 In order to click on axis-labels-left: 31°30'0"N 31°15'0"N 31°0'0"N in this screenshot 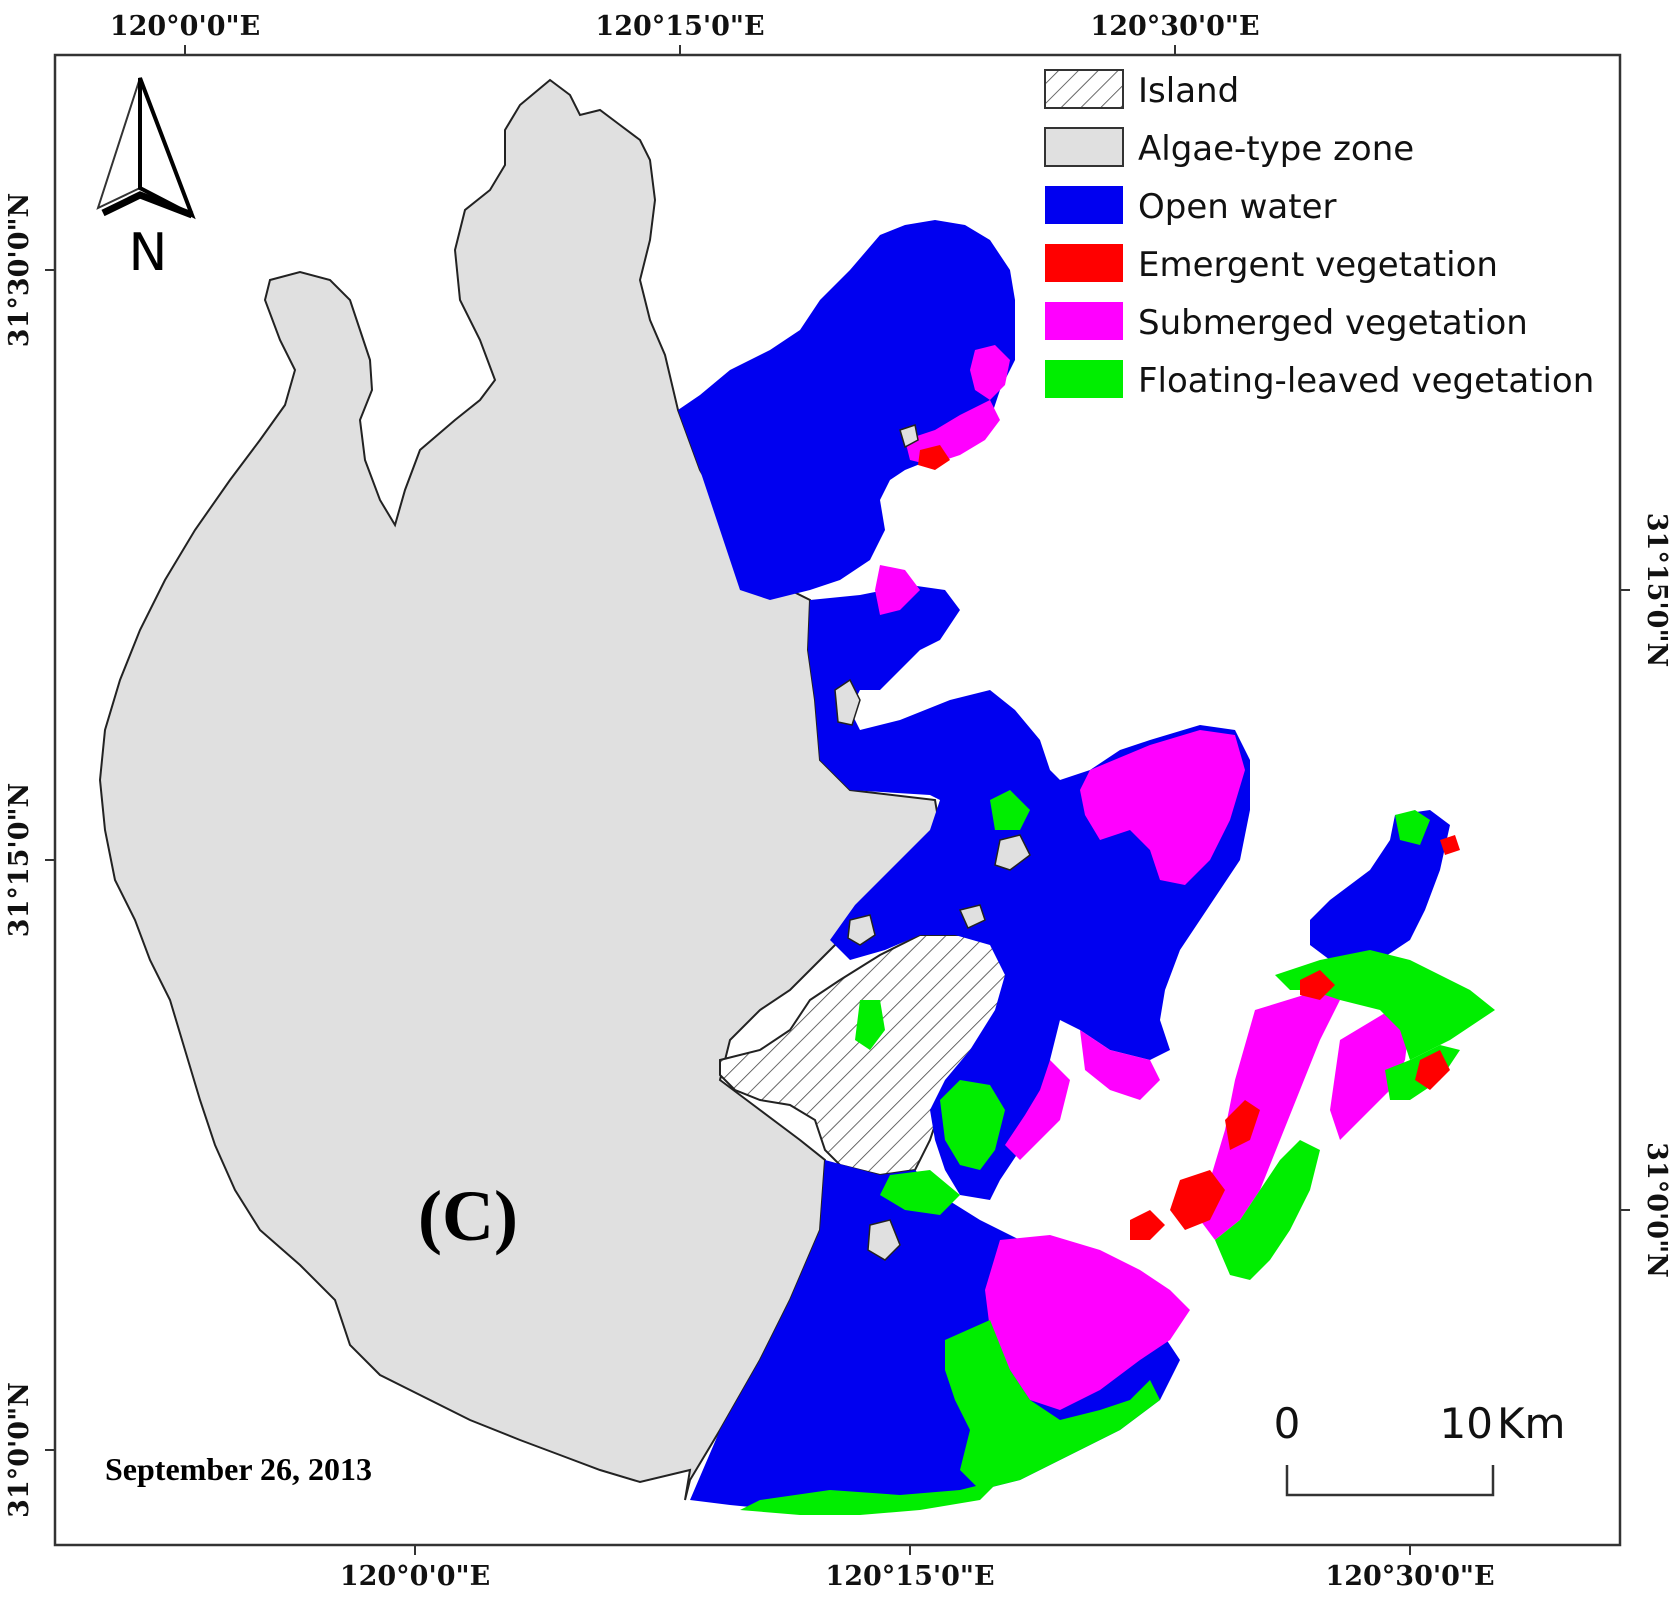, I will do `click(19, 855)`.